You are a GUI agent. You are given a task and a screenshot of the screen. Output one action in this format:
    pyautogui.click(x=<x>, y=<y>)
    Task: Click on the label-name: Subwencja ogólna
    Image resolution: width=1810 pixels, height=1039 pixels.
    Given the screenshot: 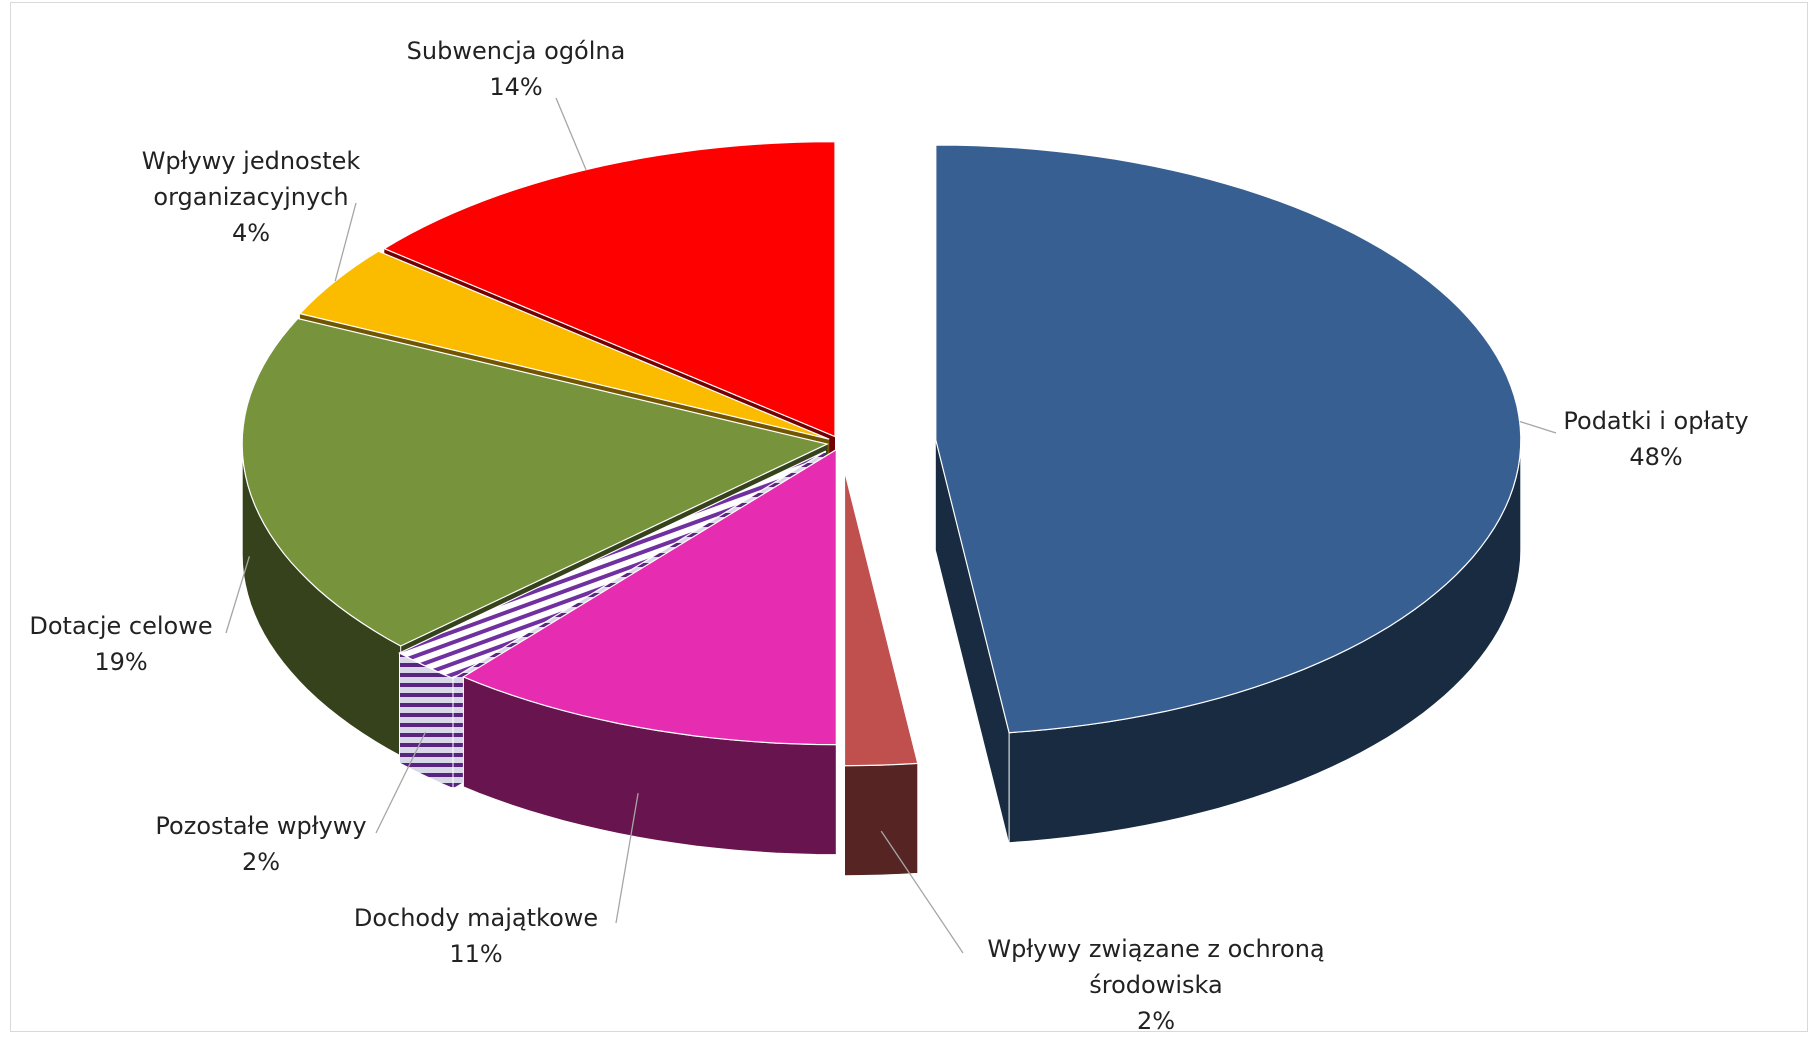 What is the action you would take?
    pyautogui.click(x=516, y=51)
    